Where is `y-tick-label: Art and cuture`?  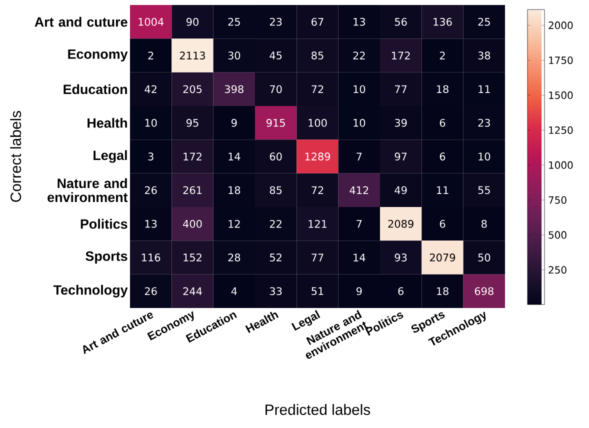
y-tick-label: Art and cuture is located at coordinates (81, 21).